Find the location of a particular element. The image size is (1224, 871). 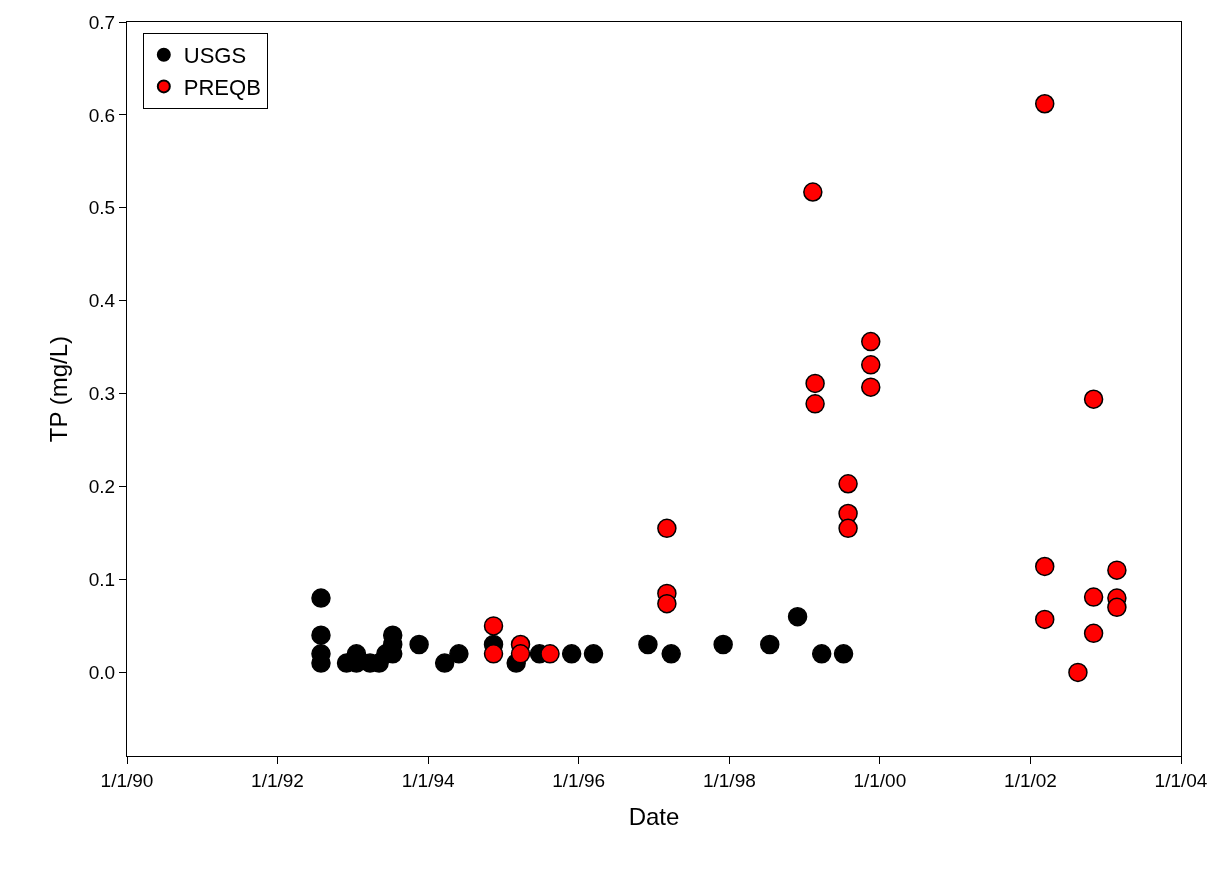

y-tick-label: 0.2 is located at coordinates (102, 487).